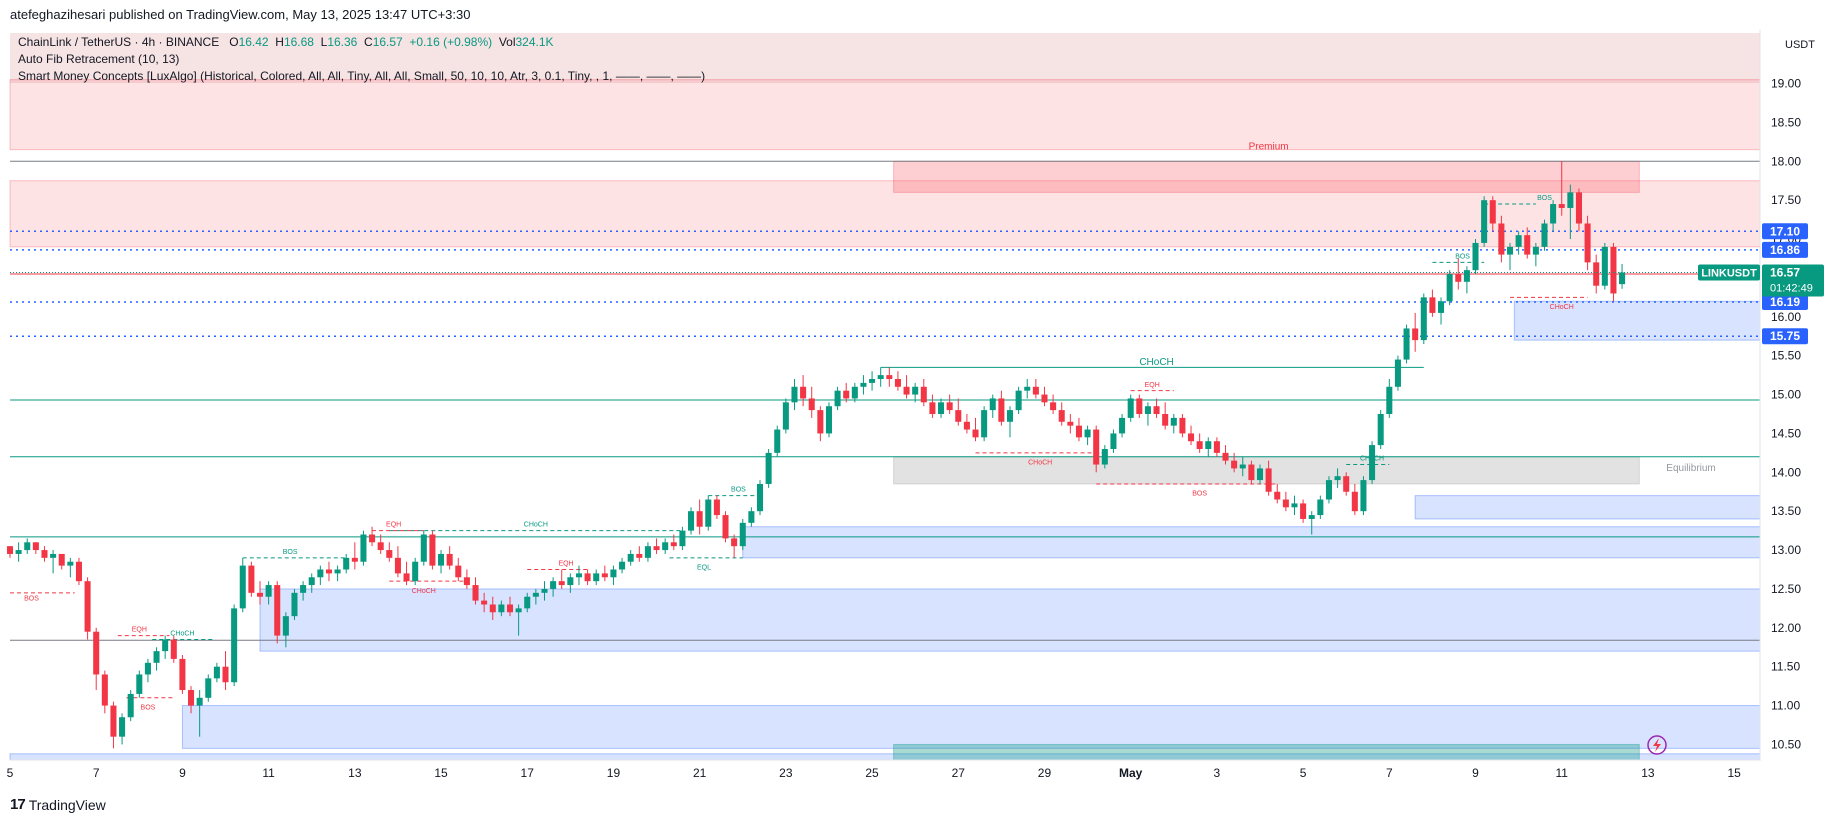 This screenshot has width=1835, height=822. Describe the element at coordinates (1800, 45) in the screenshot. I see `currency-label: USDT` at that location.